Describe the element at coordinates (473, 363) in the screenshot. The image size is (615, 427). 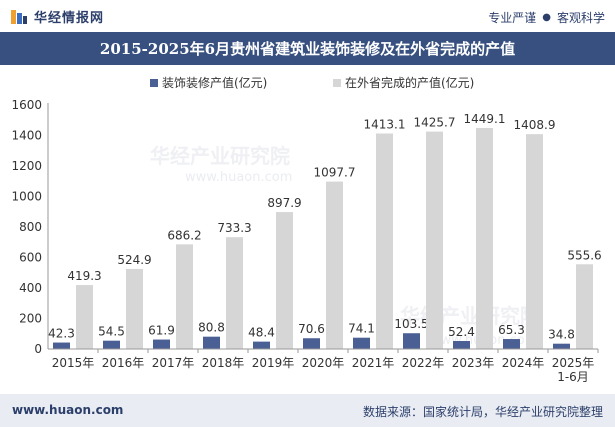
I see `x-tick-label: 2023年` at that location.